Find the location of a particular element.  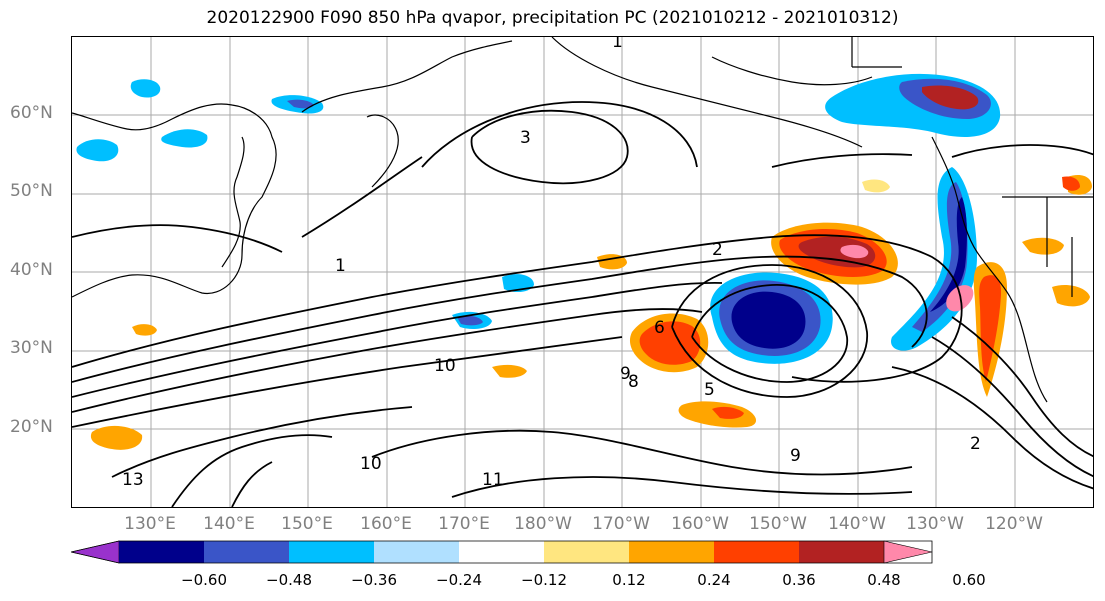

lon-label-170e: 170°E is located at coordinates (464, 524).